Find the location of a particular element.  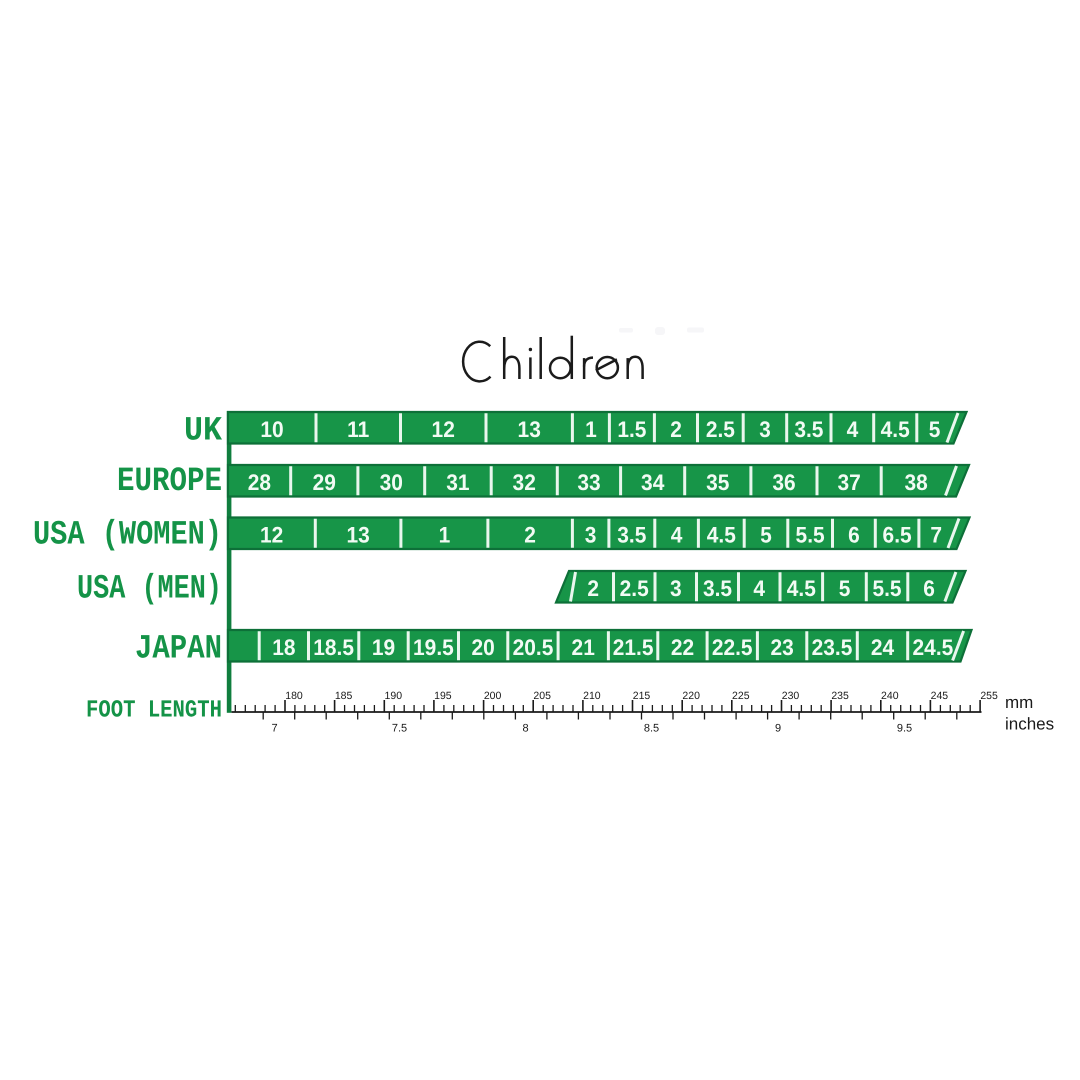

svg-text: 240 is located at coordinates (890, 696).